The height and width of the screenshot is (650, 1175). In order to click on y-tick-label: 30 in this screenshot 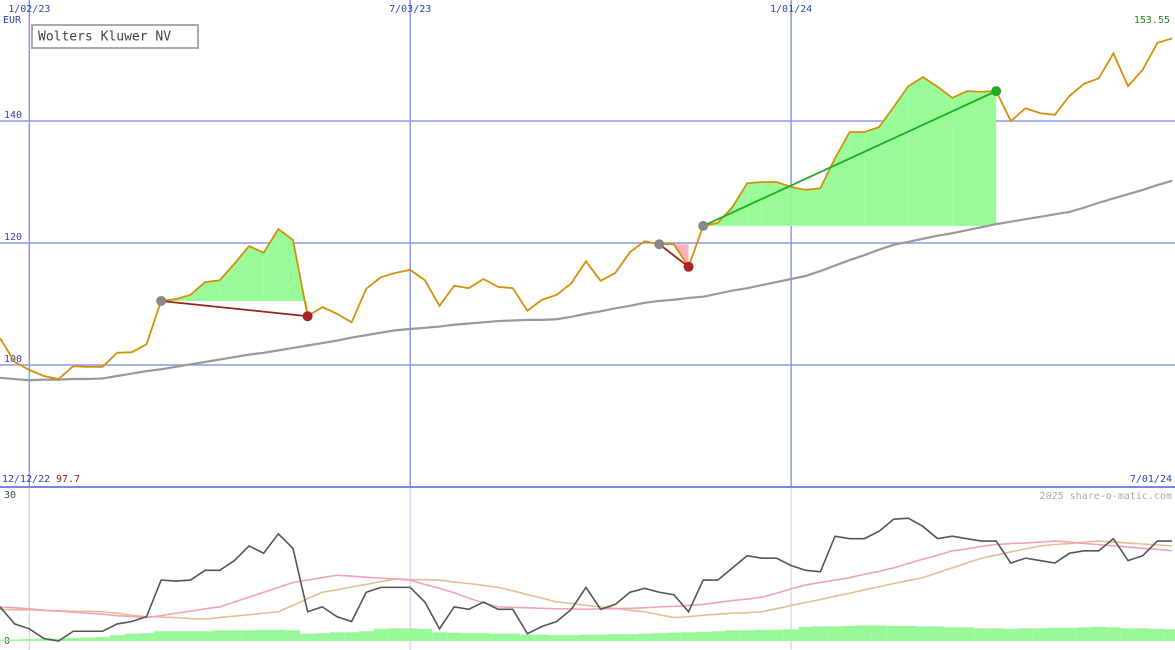, I will do `click(10, 495)`.